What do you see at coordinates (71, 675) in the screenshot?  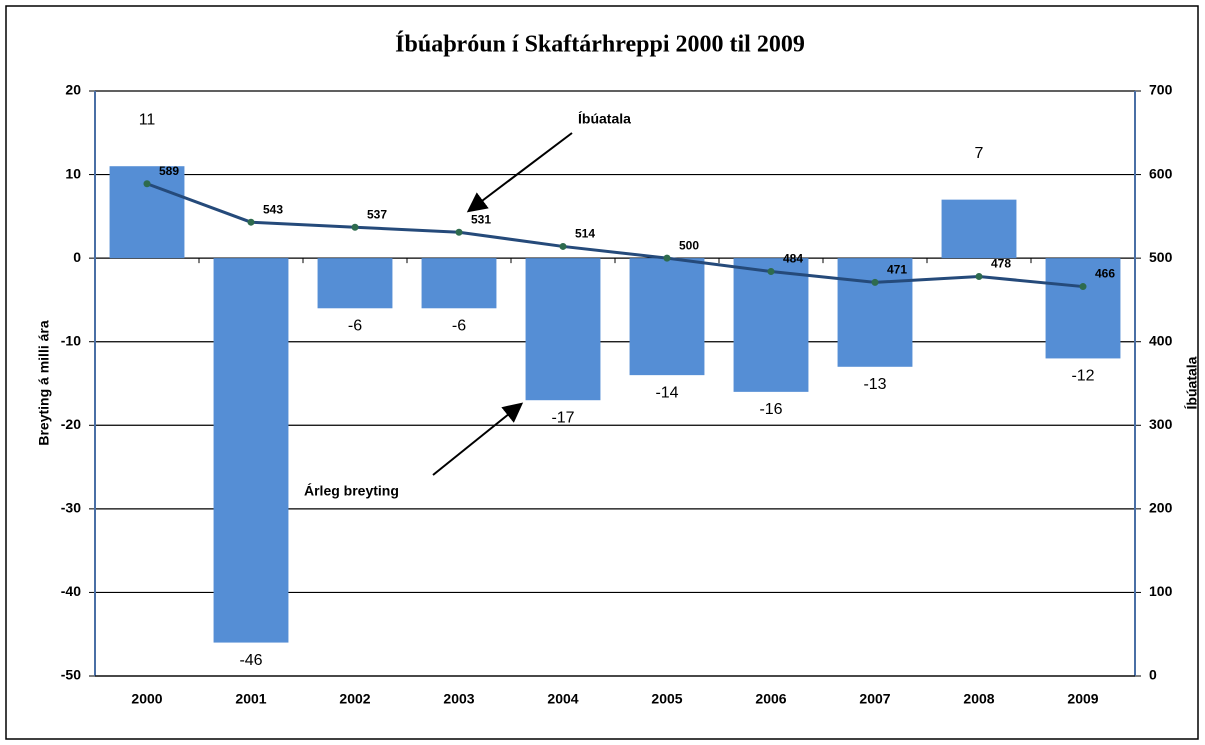 I see `y-tick-label: -50` at bounding box center [71, 675].